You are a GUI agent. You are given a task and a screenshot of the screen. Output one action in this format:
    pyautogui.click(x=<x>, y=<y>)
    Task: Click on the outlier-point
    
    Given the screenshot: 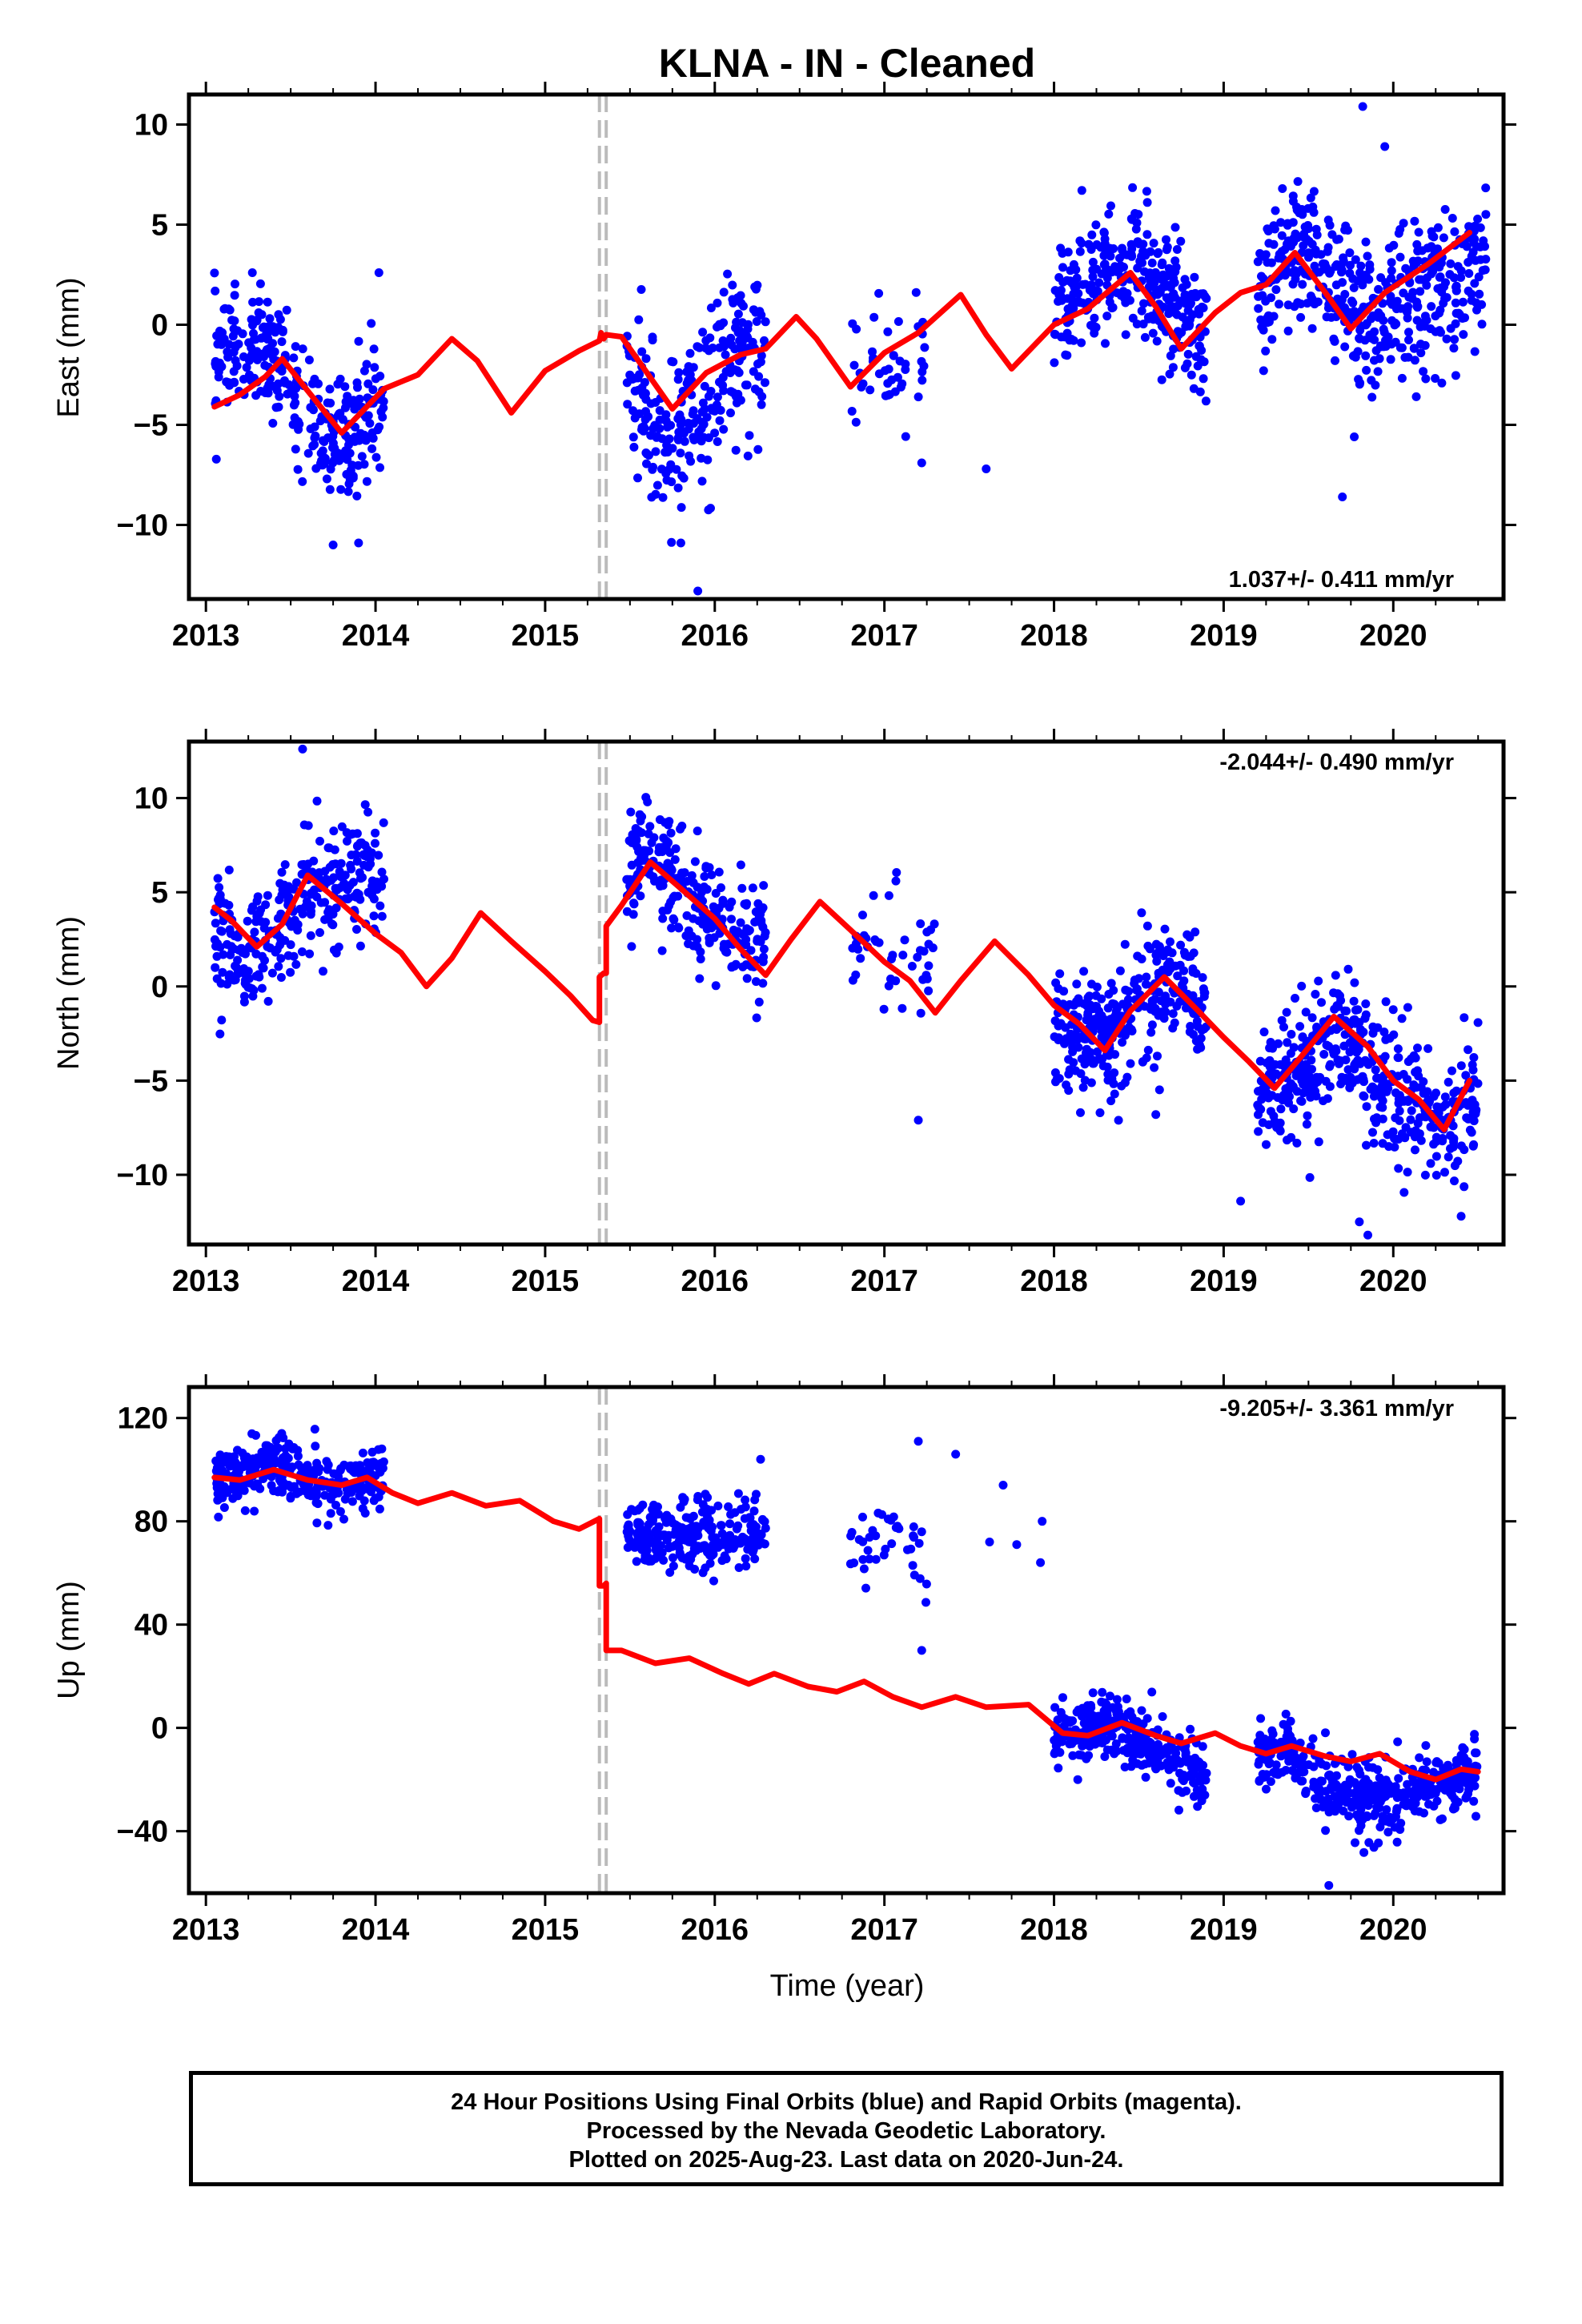 What is the action you would take?
    pyautogui.click(x=1362, y=106)
    